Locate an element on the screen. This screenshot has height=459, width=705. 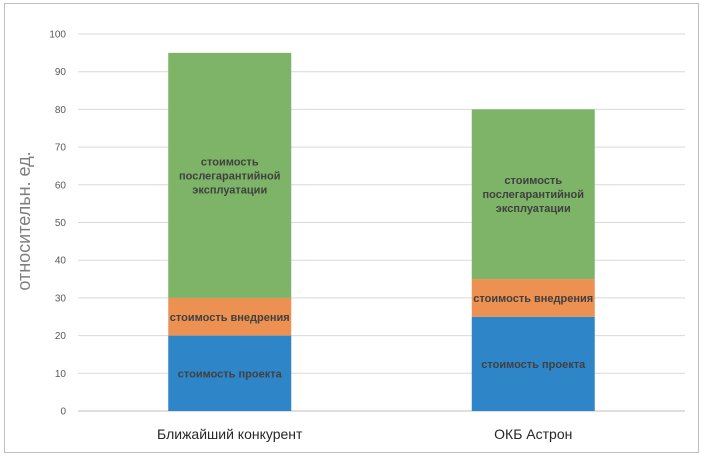
y-axis-label: относительн. ед. is located at coordinates (24, 220).